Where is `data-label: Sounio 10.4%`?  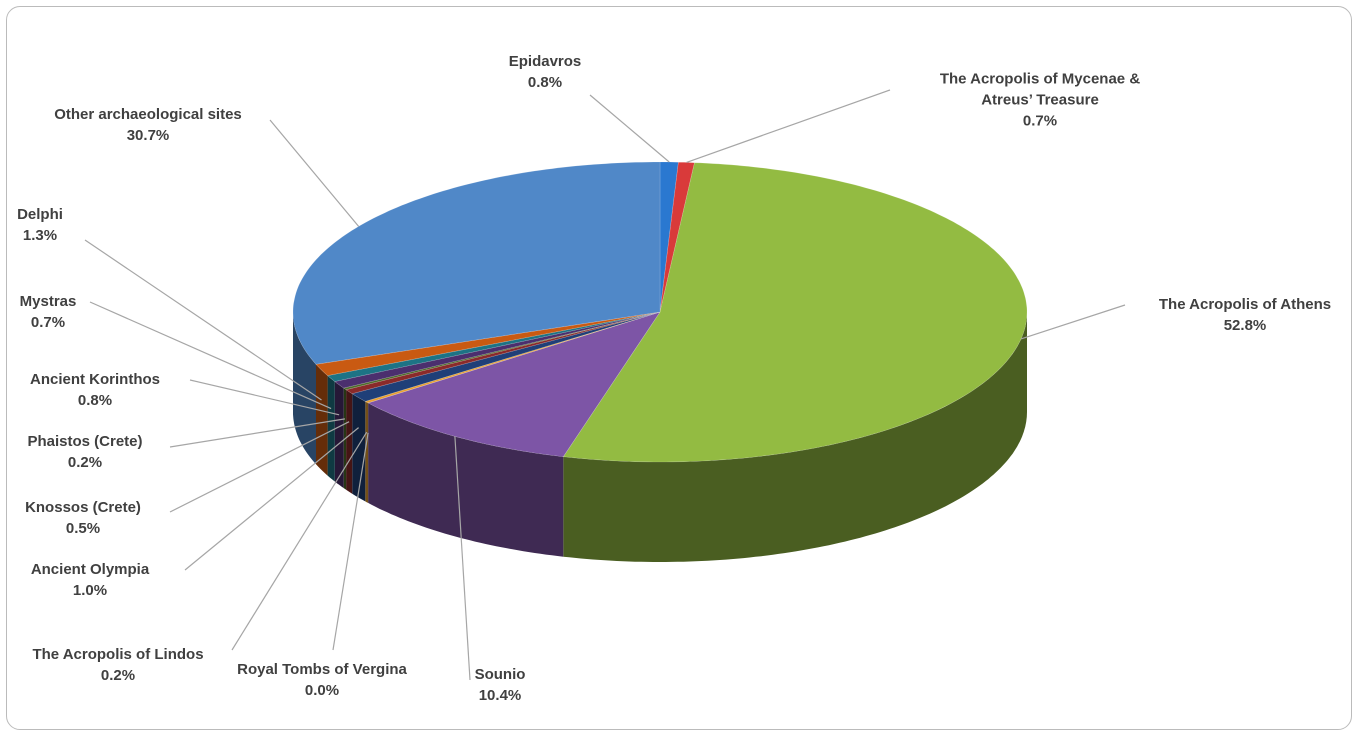
data-label: Sounio 10.4% is located at coordinates (500, 685).